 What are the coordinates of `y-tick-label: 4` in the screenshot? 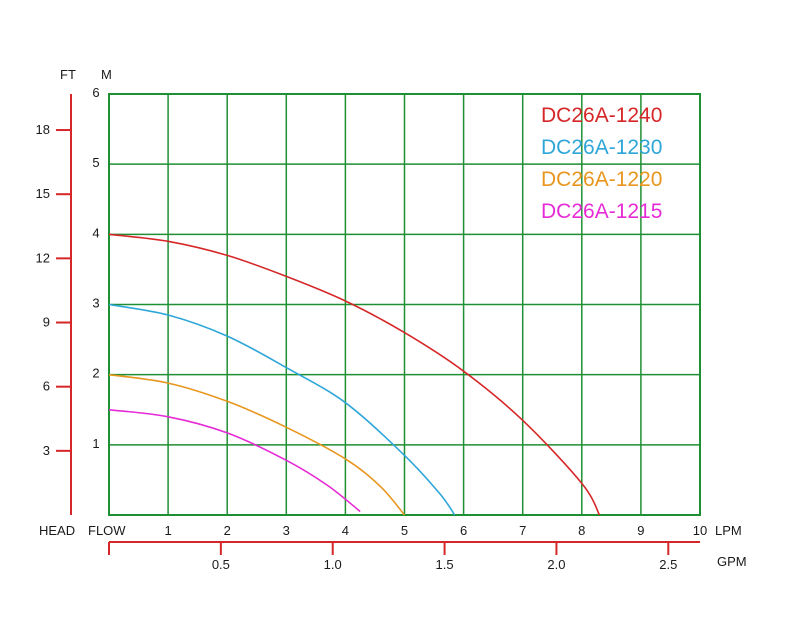 It's located at (95, 232).